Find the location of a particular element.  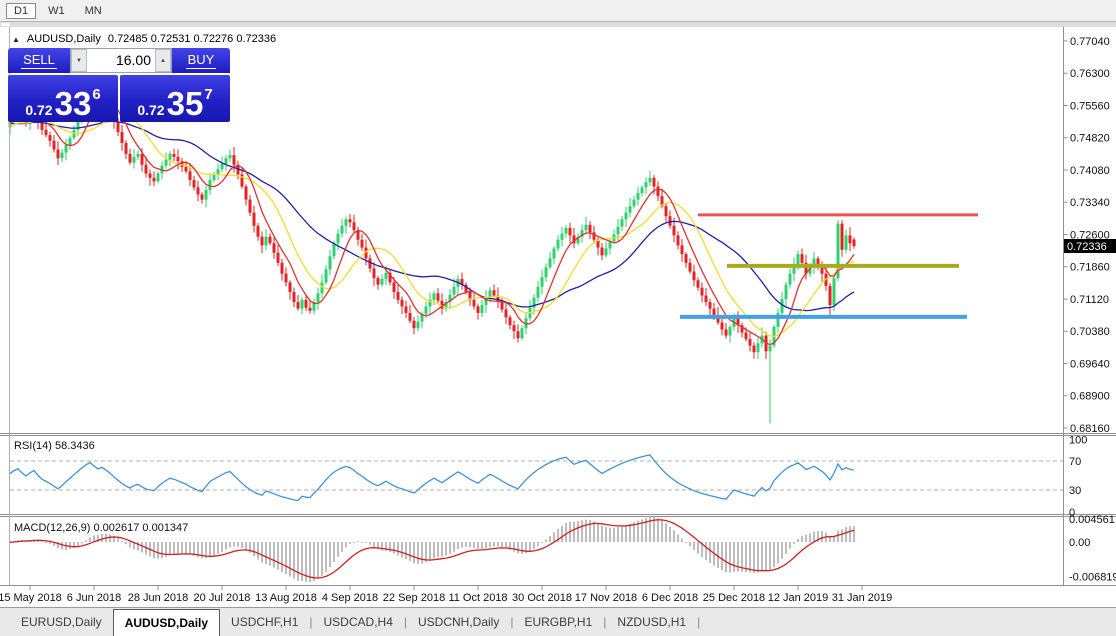

horizontal-lines is located at coordinates (829, 266).